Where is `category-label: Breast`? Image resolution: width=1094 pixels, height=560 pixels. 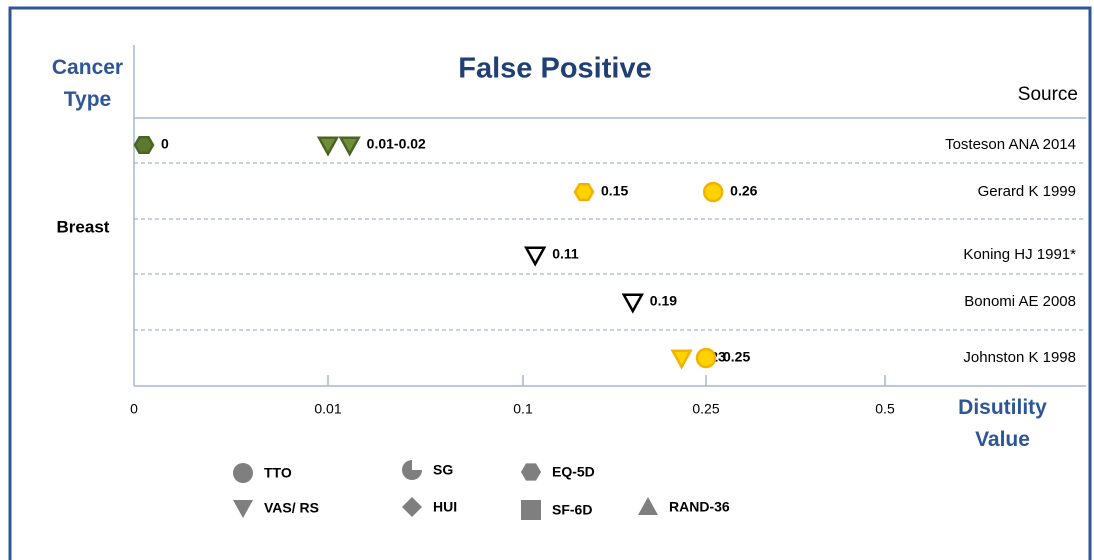
category-label: Breast is located at coordinates (83, 226).